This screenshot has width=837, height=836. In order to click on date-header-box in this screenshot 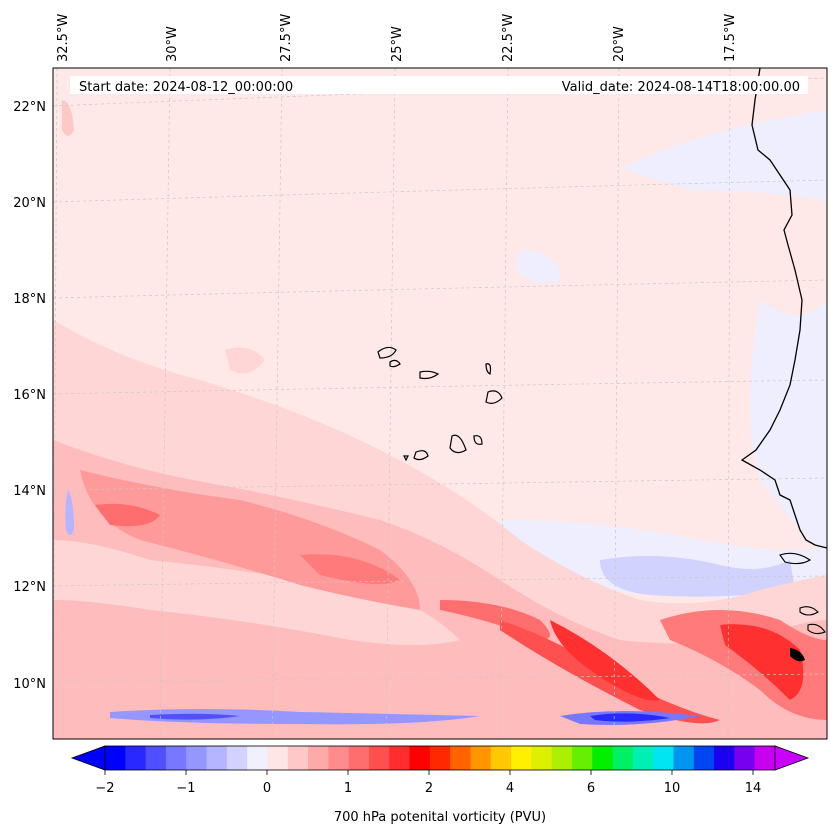, I will do `click(439, 85)`.